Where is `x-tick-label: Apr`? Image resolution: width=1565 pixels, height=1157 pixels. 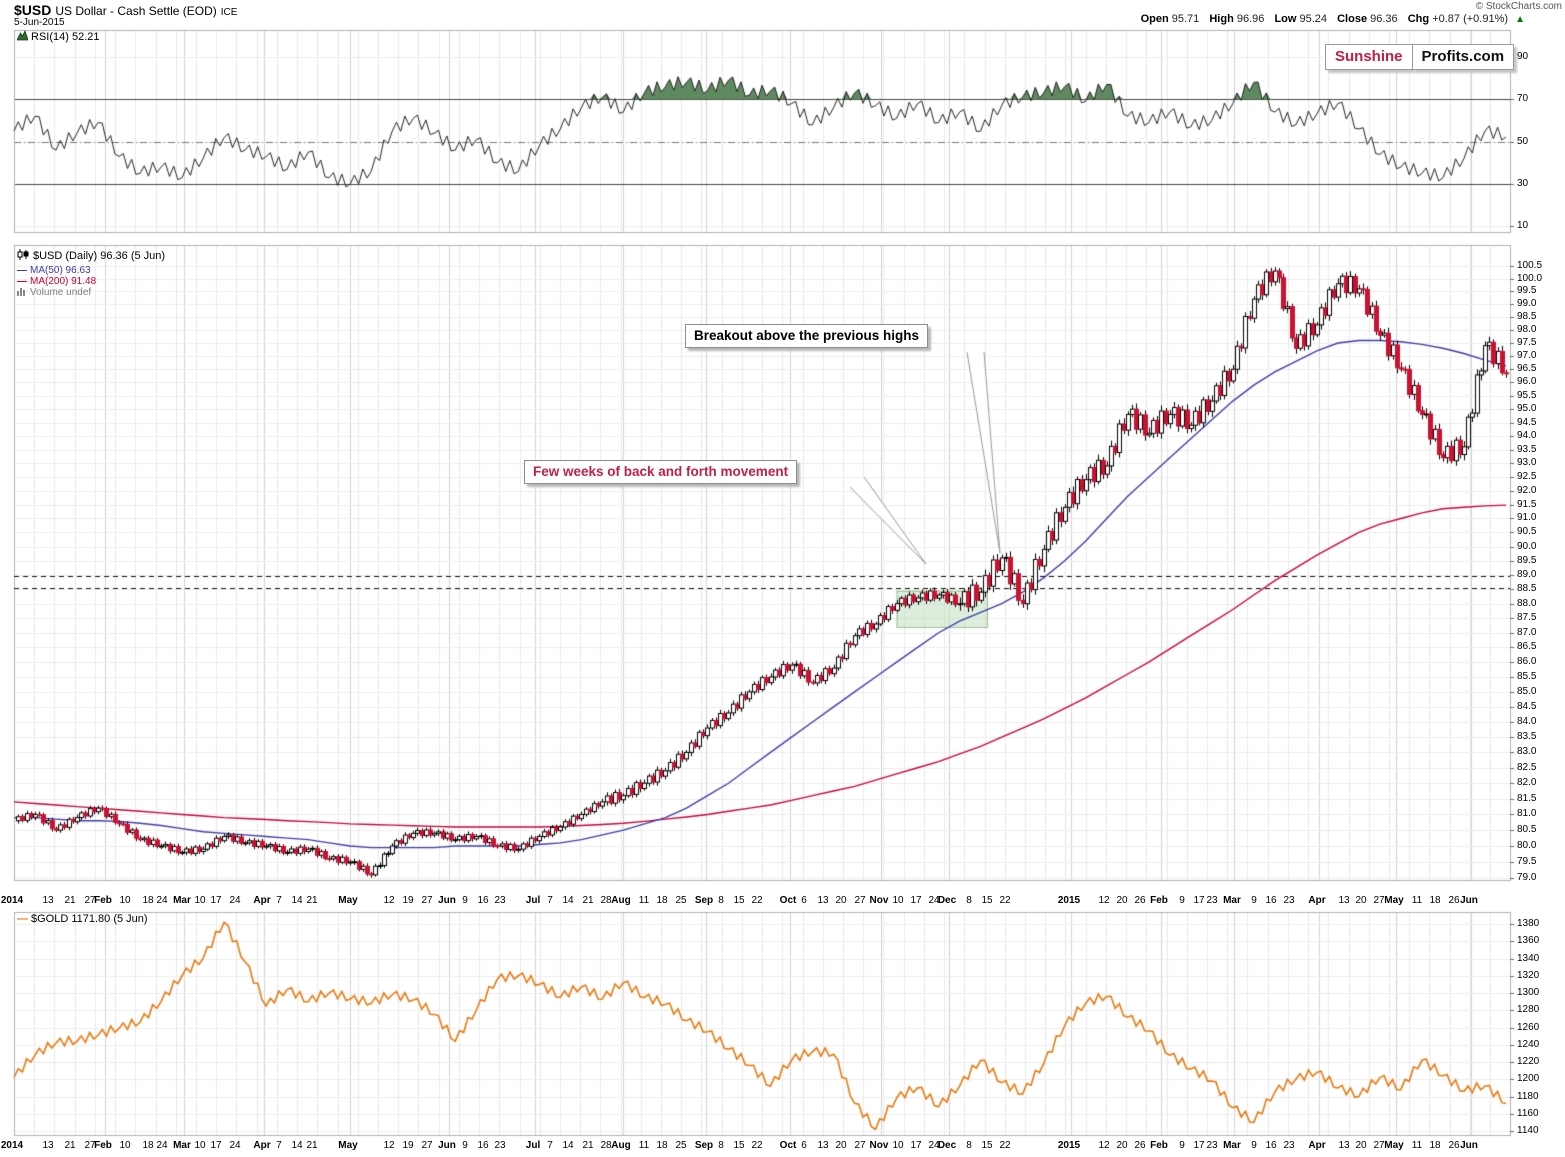
x-tick-label: Apr is located at coordinates (262, 1145).